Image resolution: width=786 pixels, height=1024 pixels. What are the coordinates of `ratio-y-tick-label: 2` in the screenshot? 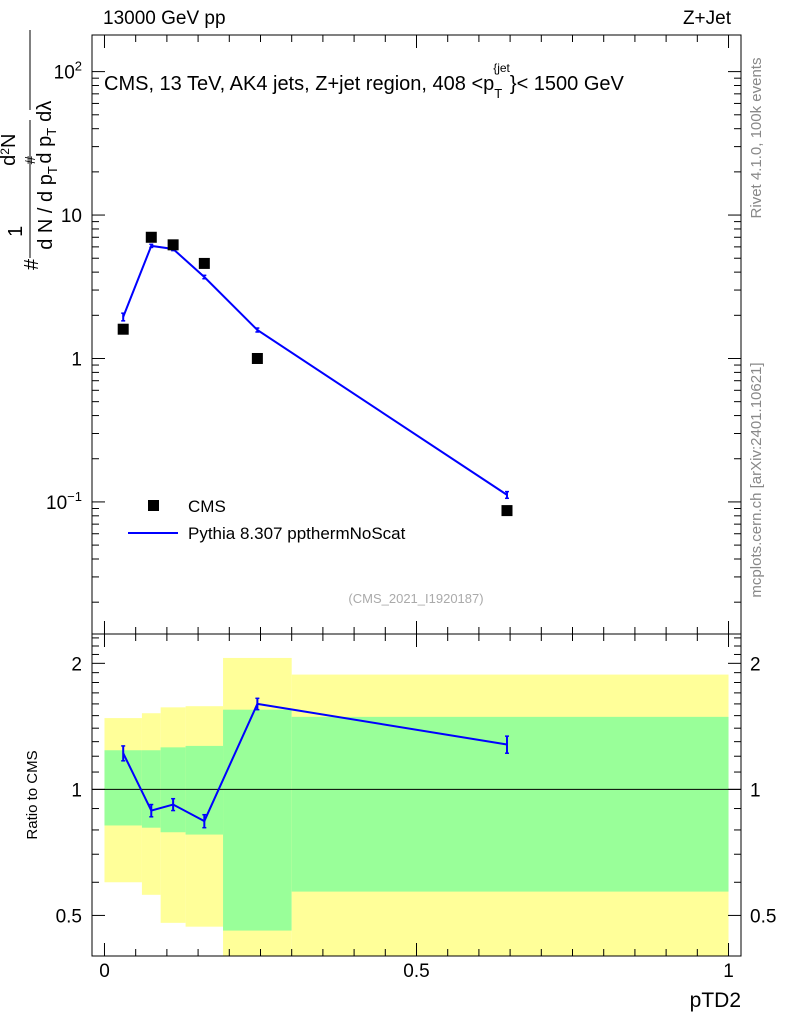 It's located at (76, 664).